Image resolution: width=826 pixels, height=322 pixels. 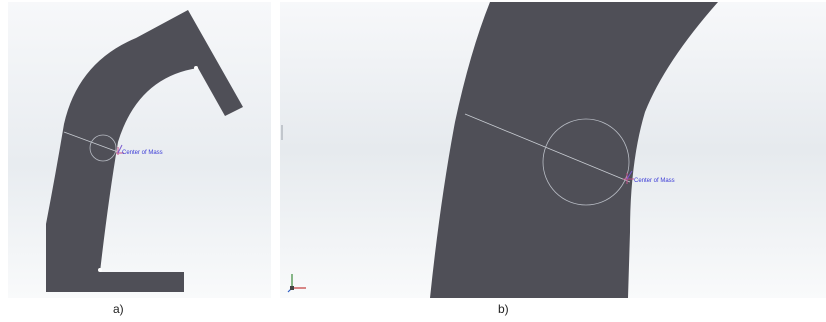 I want to click on com-annotation-b: Center of Mass, so click(x=654, y=181).